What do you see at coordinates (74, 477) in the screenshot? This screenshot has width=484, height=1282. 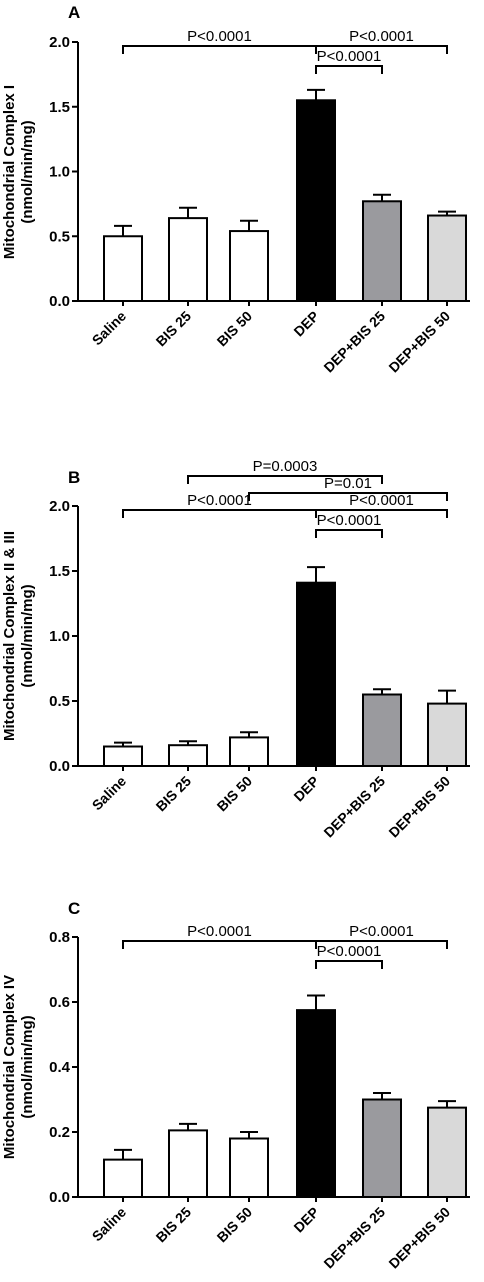 I see `panel-letter: B` at bounding box center [74, 477].